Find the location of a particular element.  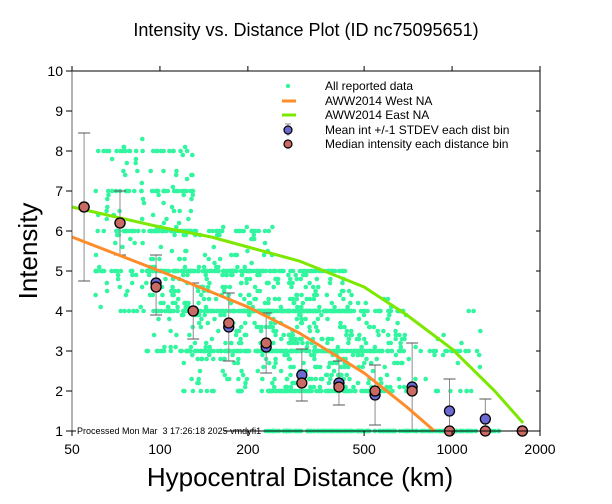

footnote-bg is located at coordinates (150, 430).